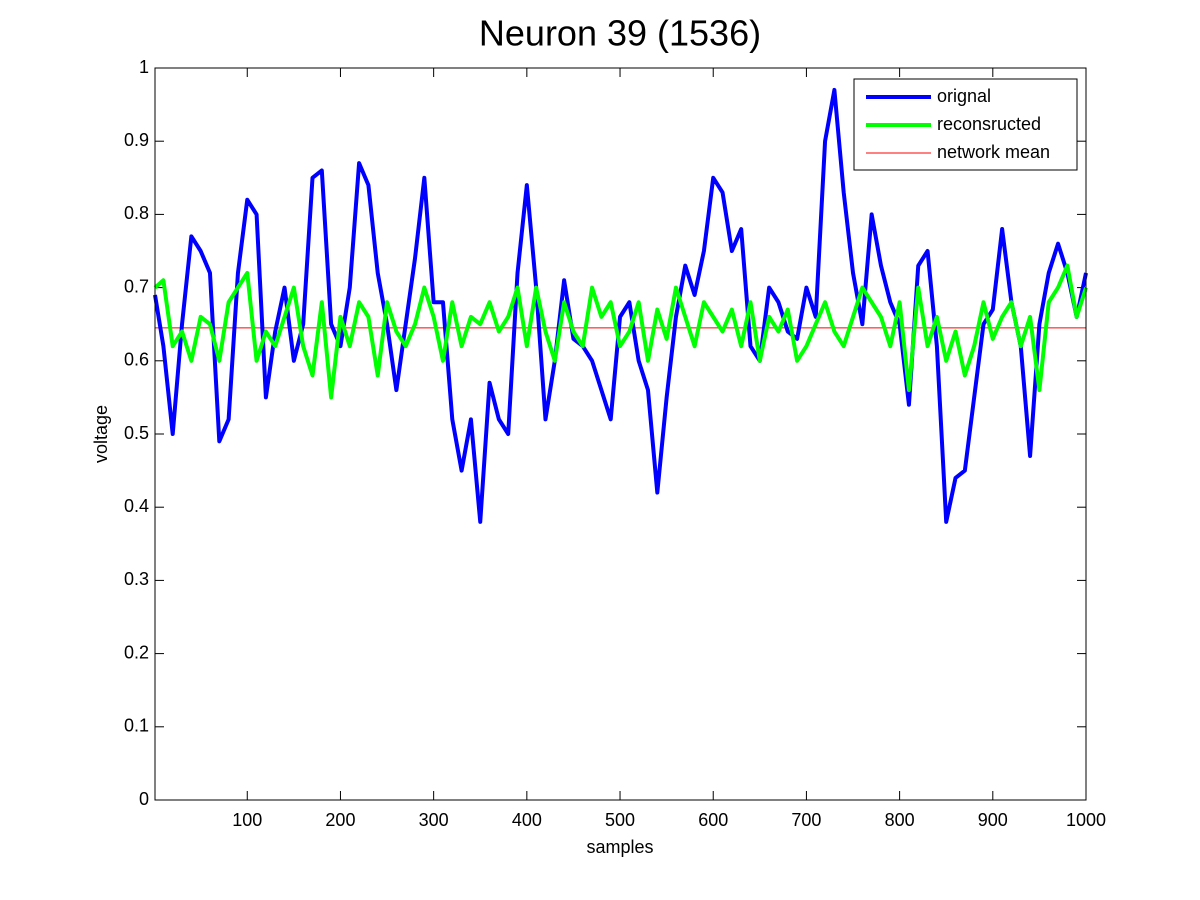 This screenshot has height=900, width=1200. Describe the element at coordinates (1086, 820) in the screenshot. I see `x-tick-label: 1000` at that location.